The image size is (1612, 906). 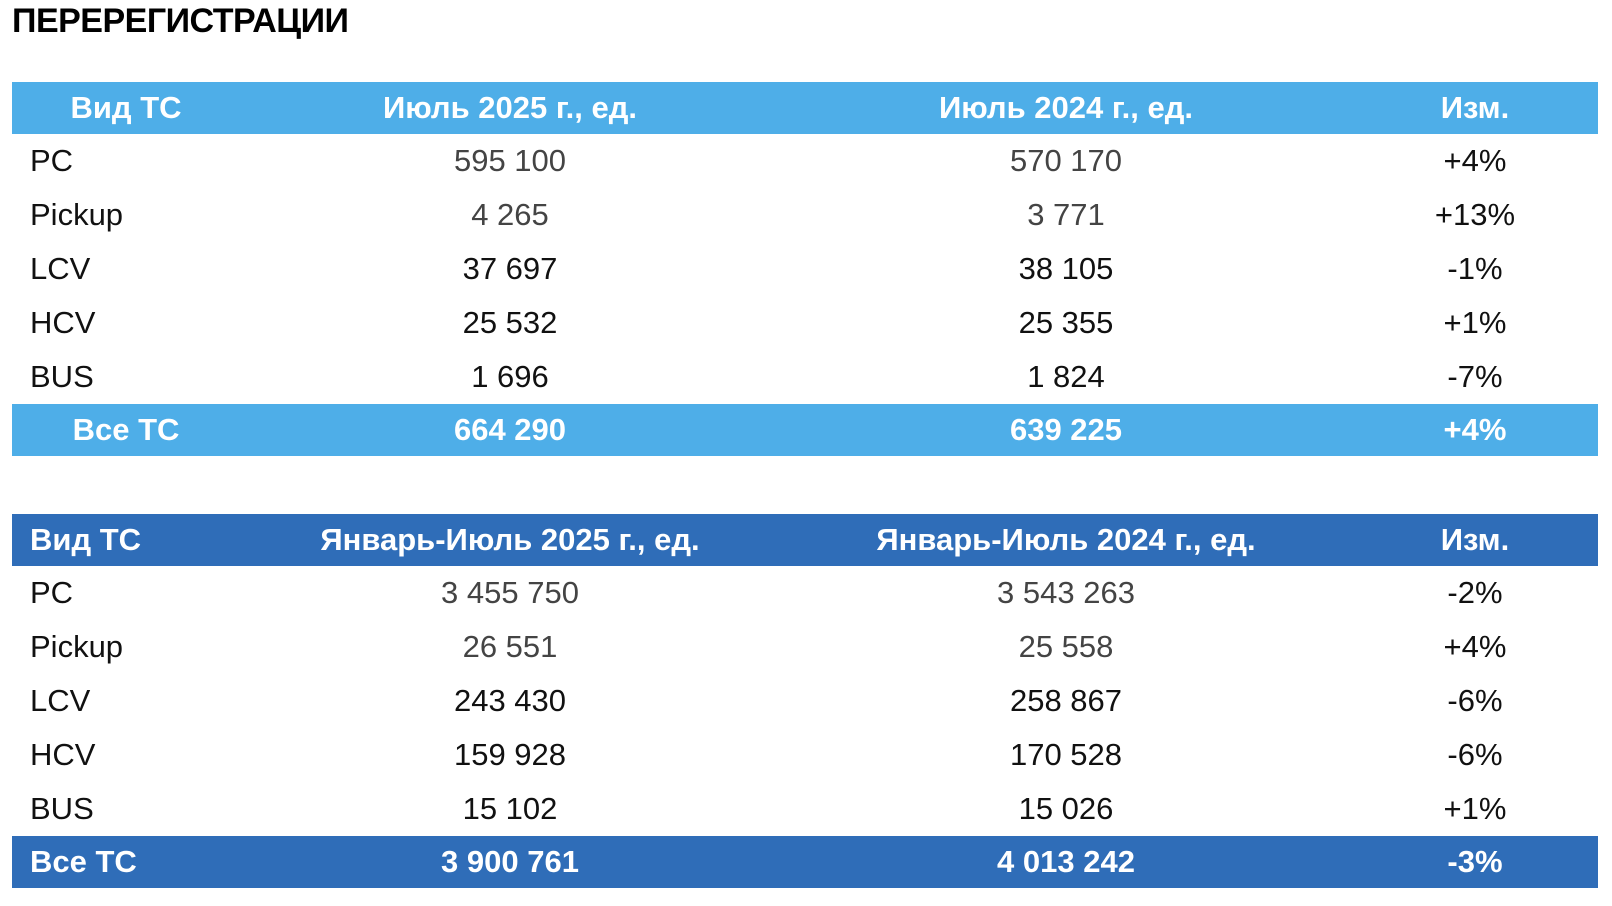 What do you see at coordinates (510, 322) in the screenshot?
I see `cell: 25 532` at bounding box center [510, 322].